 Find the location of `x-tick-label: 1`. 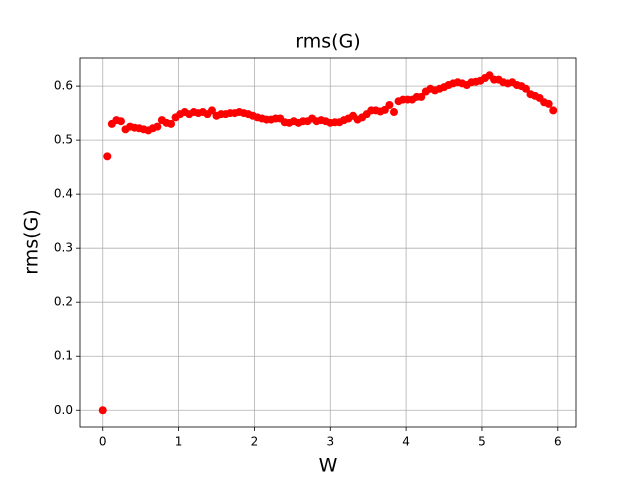

x-tick-label: 1 is located at coordinates (179, 442).